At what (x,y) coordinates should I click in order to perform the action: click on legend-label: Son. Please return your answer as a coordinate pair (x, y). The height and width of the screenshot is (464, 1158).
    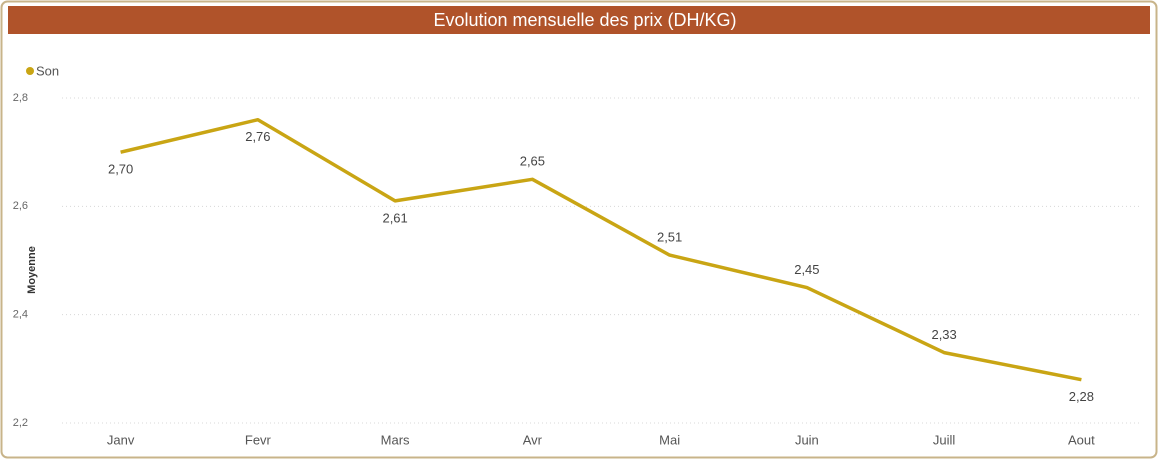
    Looking at the image, I should click on (47, 70).